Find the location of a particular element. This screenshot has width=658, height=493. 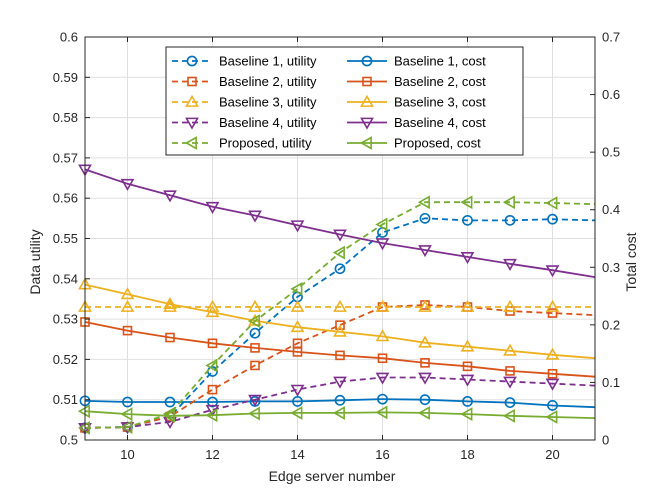

y-left-tick-label: 0.56 is located at coordinates (65, 198).